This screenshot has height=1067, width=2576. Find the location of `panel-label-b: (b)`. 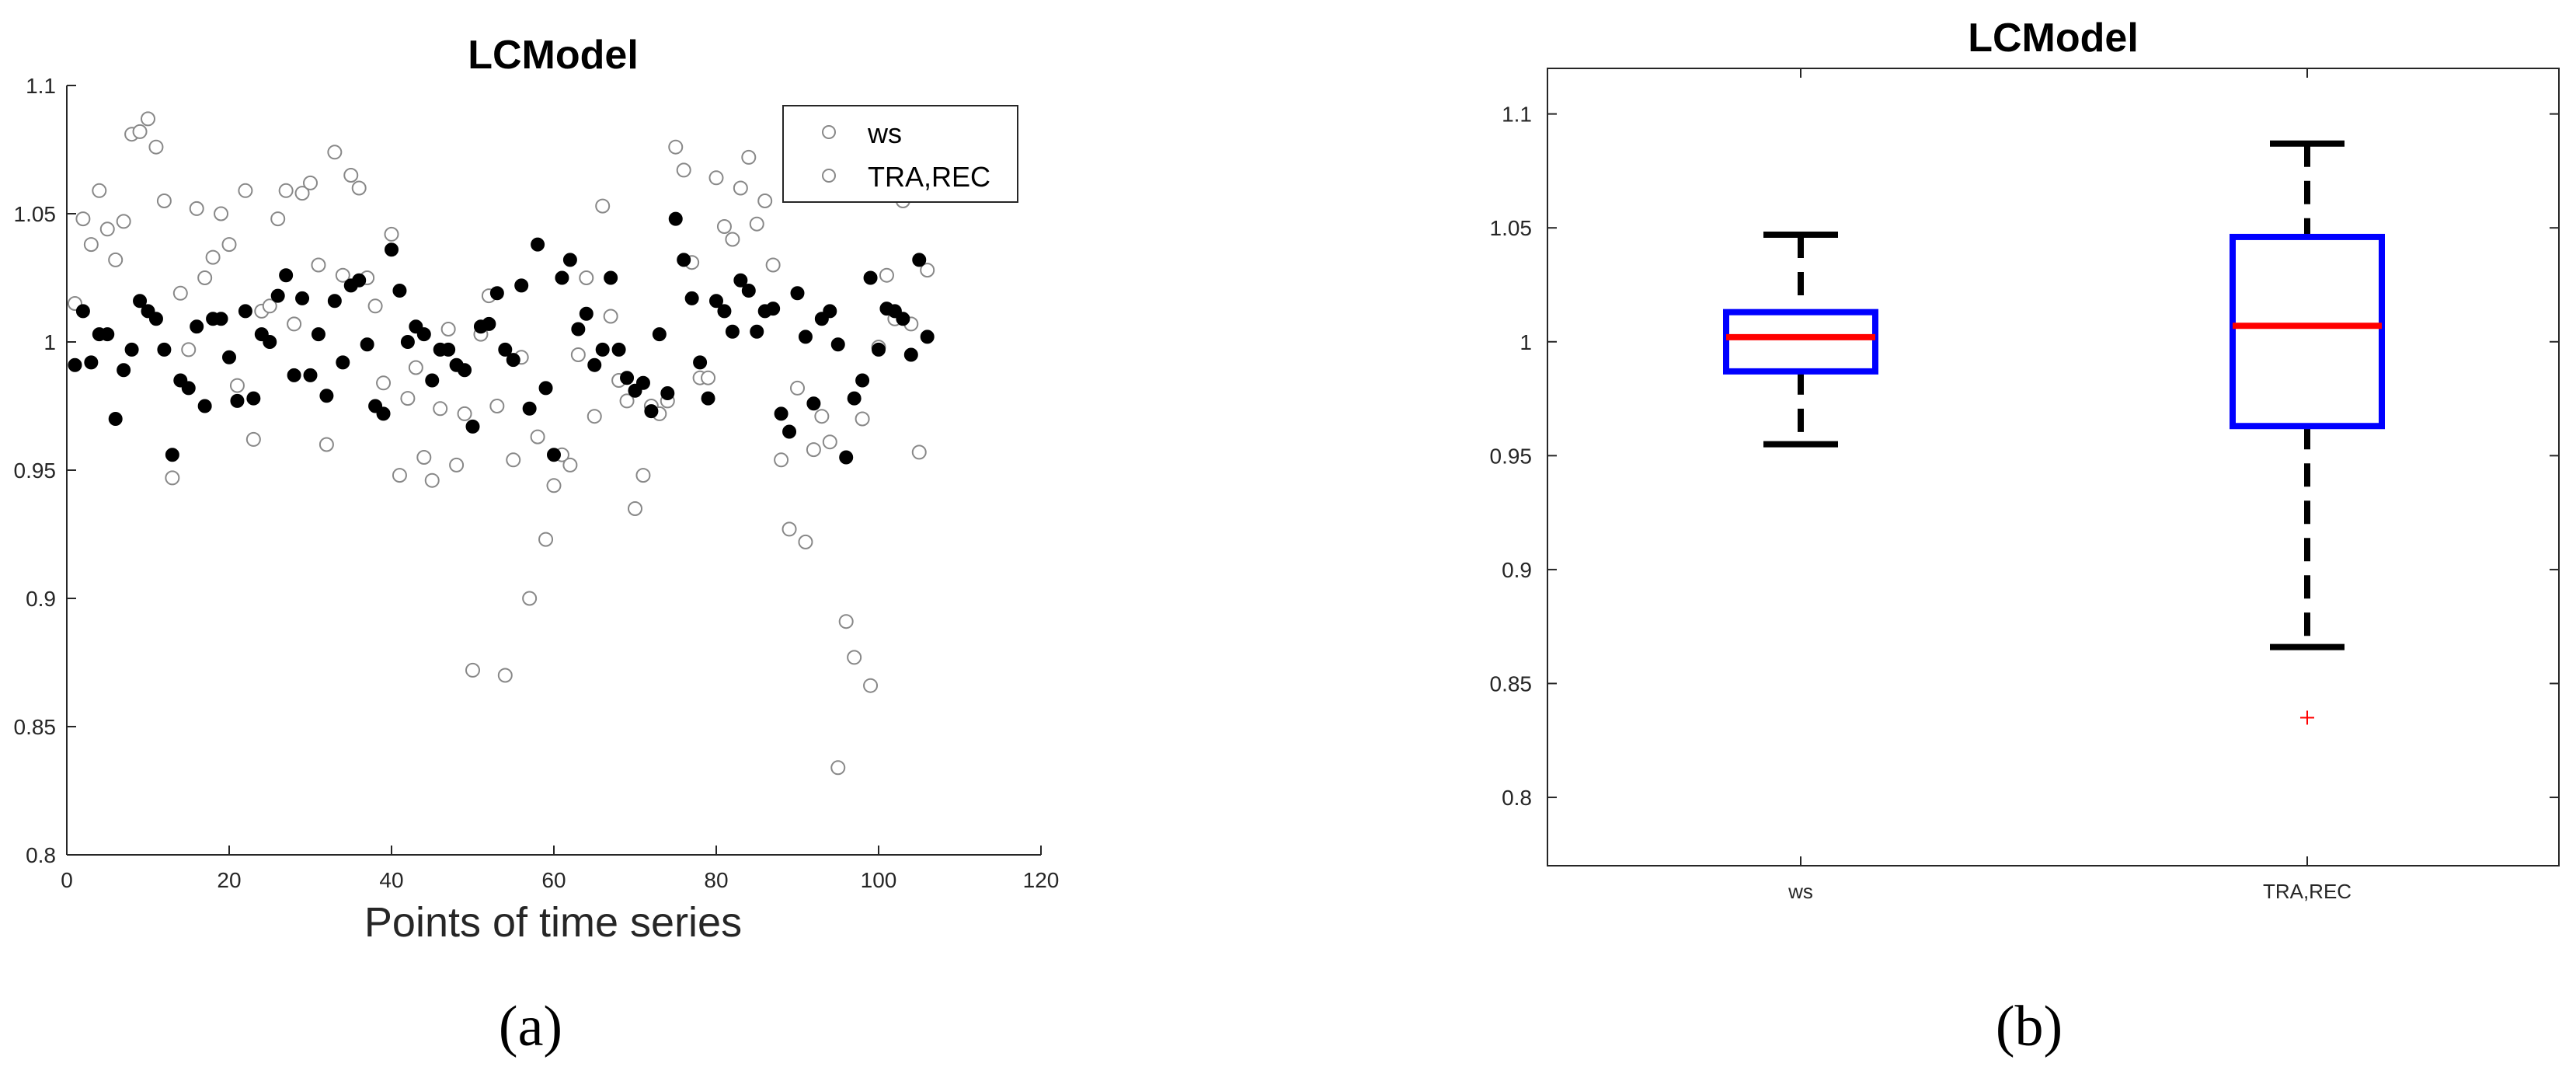

panel-label-b: (b) is located at coordinates (2030, 1026).